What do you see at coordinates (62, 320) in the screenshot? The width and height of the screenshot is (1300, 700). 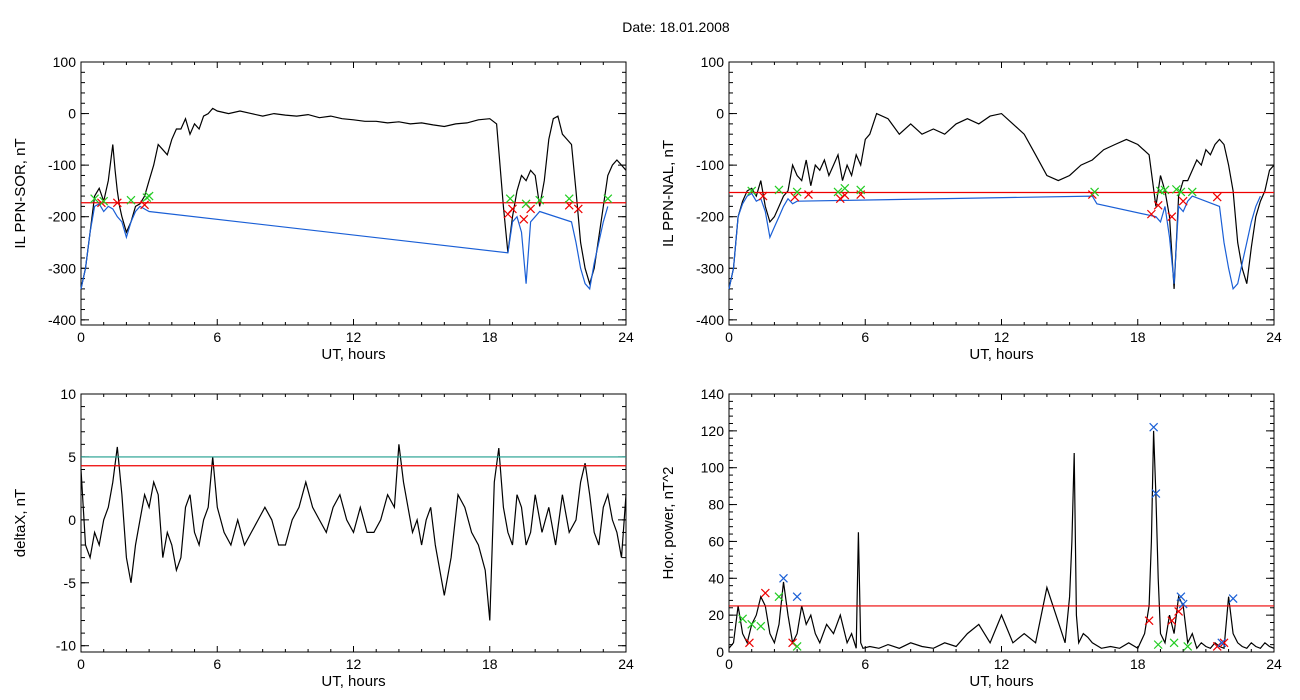 I see `y-tick-label-sor: -400` at bounding box center [62, 320].